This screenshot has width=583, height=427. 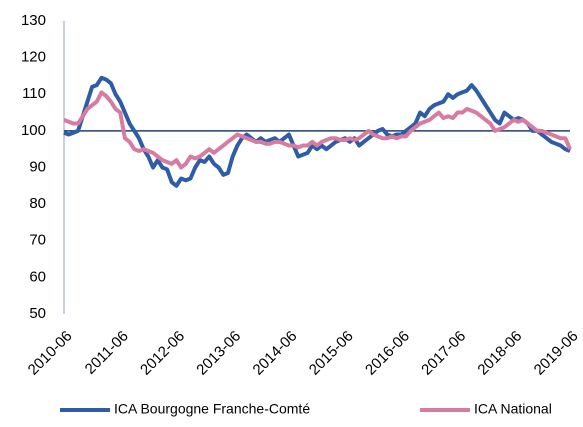 What do you see at coordinates (212, 409) in the screenshot?
I see `legend-label: ICA Bourgogne Franche-Comté` at bounding box center [212, 409].